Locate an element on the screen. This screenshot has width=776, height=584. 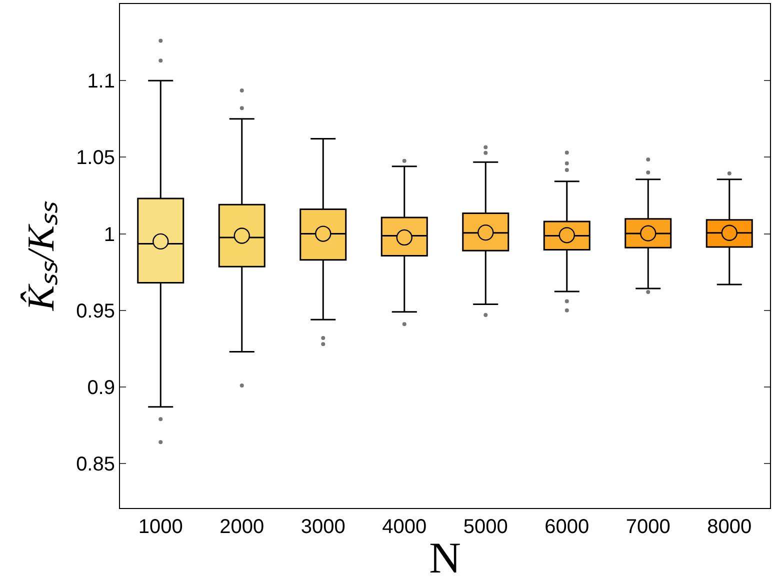
x-tick-label: 8000 is located at coordinates (729, 527).